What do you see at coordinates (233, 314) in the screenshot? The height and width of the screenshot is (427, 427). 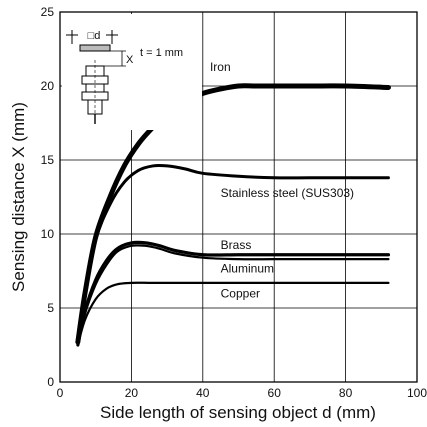 I see `series-line-copper` at bounding box center [233, 314].